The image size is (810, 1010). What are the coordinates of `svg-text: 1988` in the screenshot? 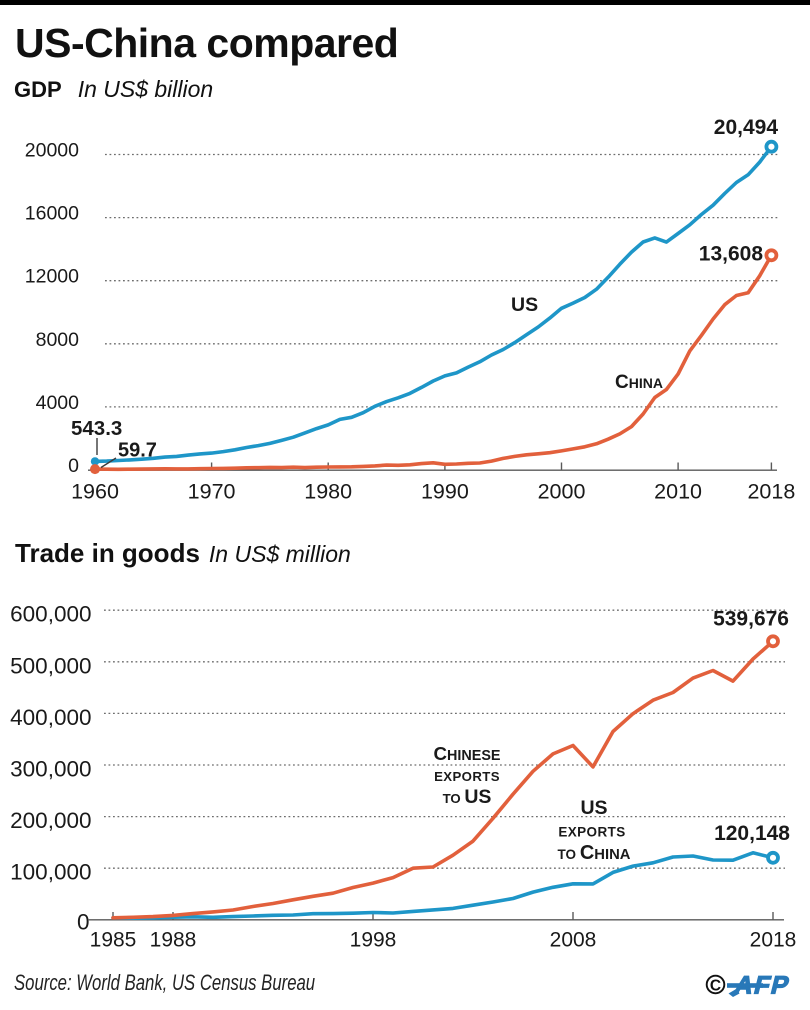 It's located at (173, 940).